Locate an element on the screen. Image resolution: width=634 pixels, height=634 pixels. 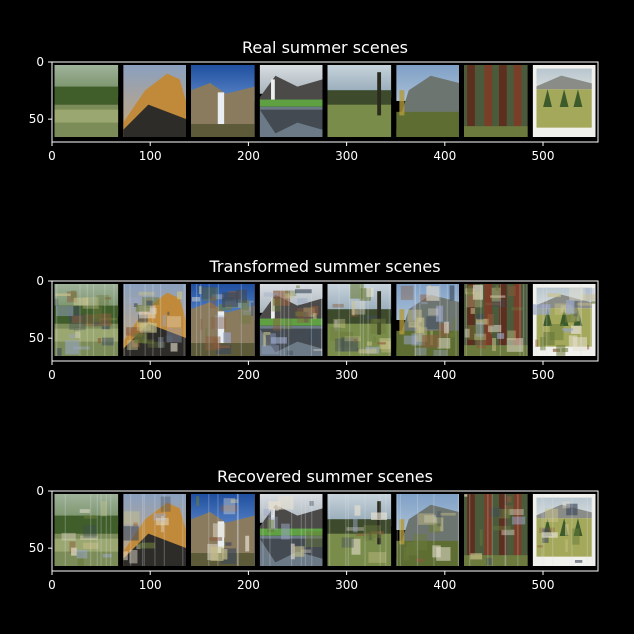
panel-title: Recovered summer scenes is located at coordinates (325, 476).